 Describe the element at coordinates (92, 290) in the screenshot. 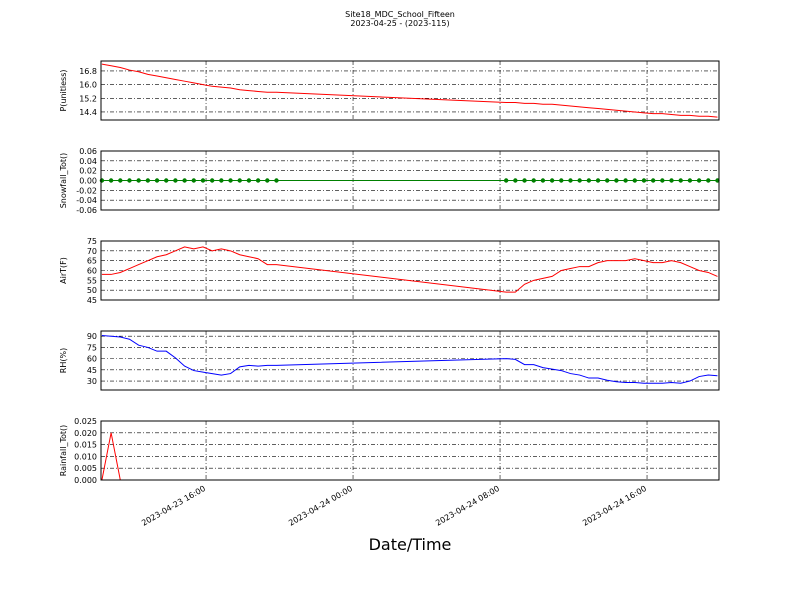

I see `y-tick-label: 50` at that location.